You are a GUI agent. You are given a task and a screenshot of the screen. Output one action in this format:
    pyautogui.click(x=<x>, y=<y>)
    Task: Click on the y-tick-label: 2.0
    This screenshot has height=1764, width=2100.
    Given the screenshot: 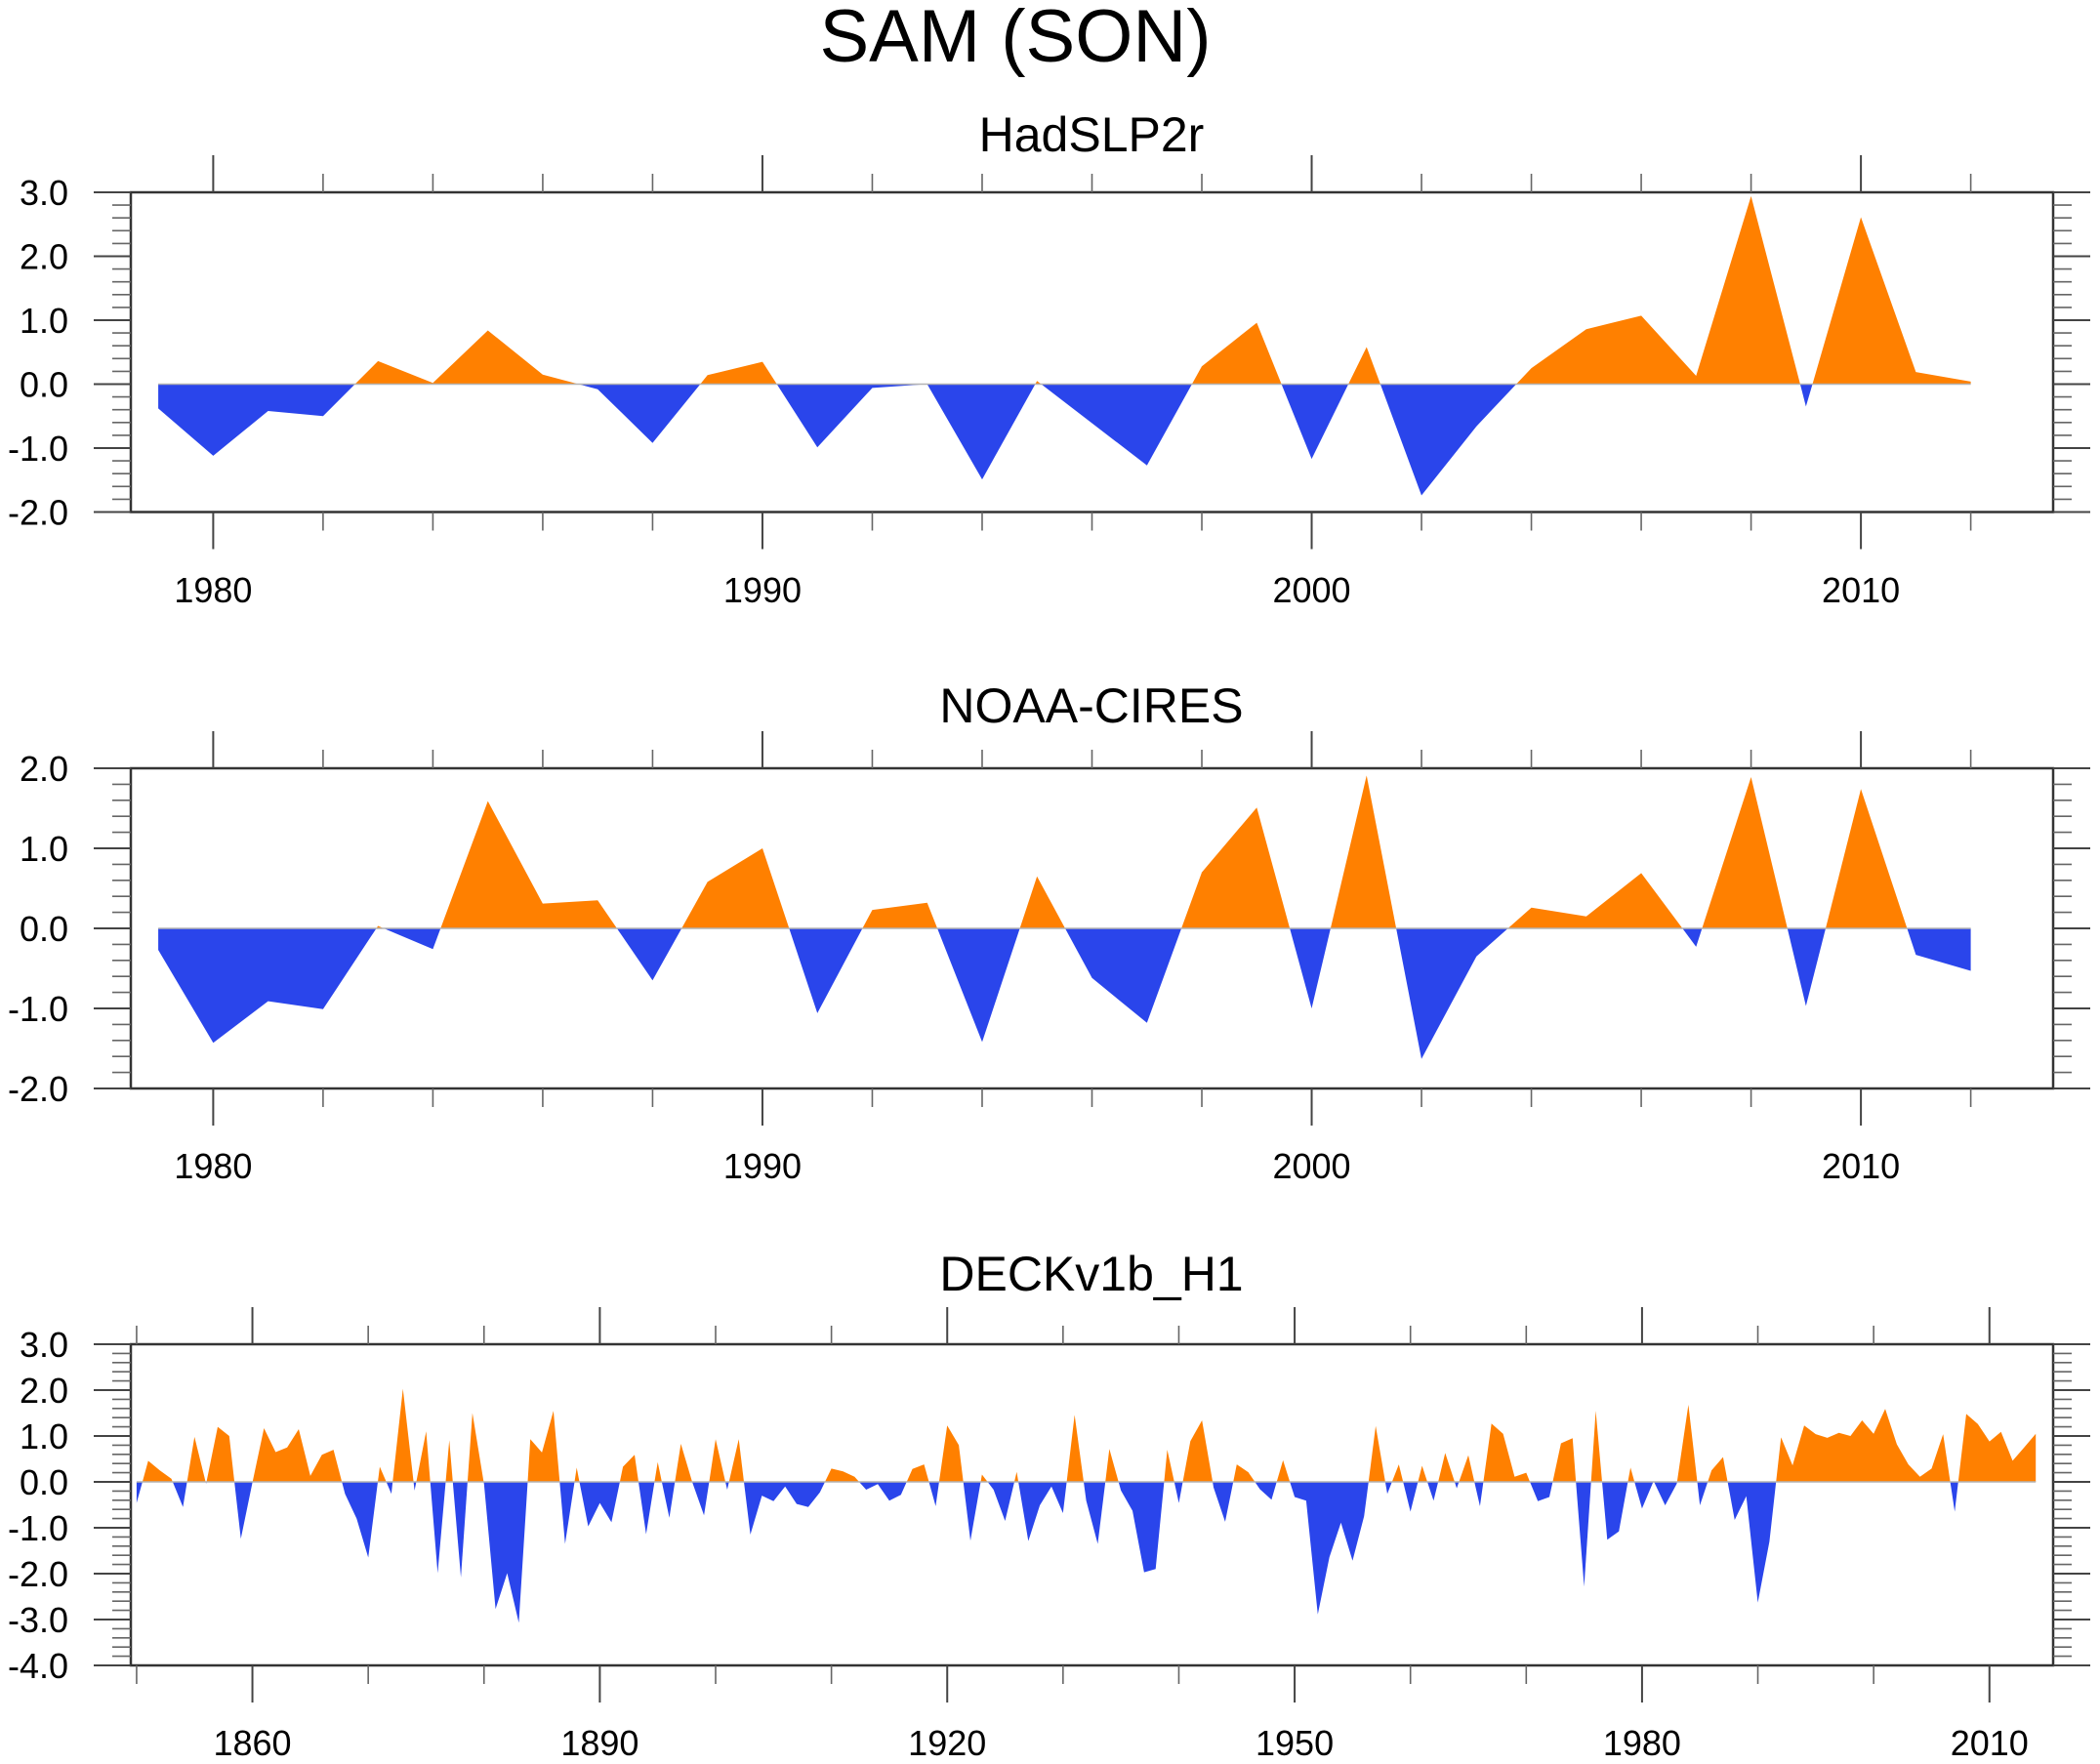 What is the action you would take?
    pyautogui.click(x=44, y=1391)
    